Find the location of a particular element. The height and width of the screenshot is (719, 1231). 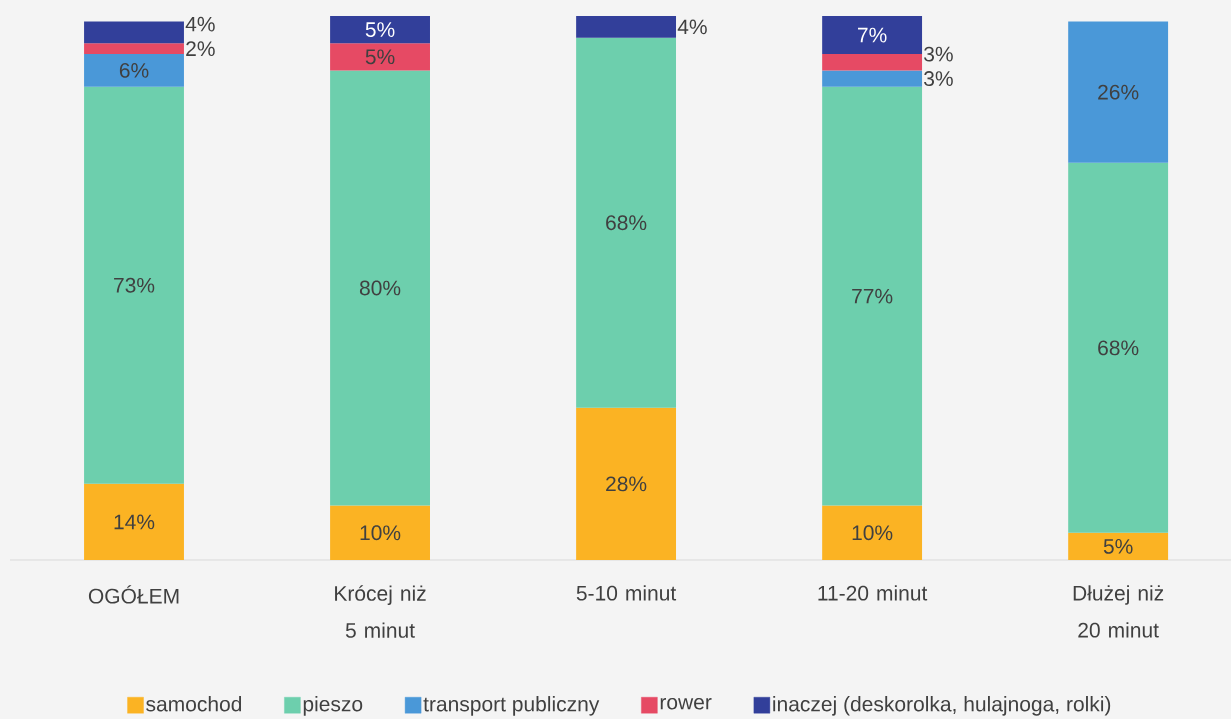

data-label: 26% is located at coordinates (1118, 92).